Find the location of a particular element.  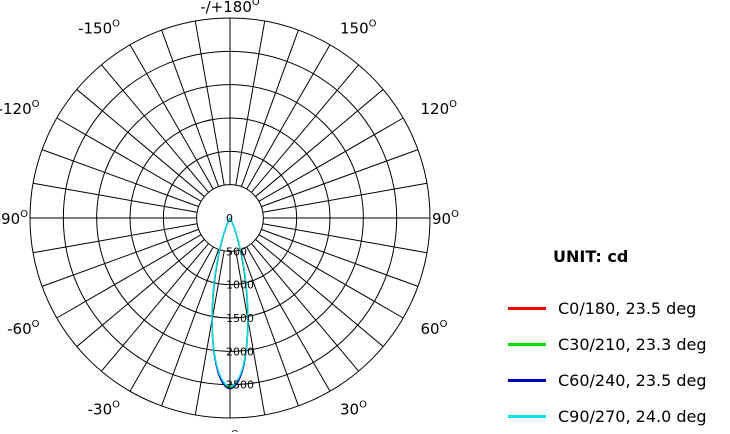

angle-label: -150O is located at coordinates (99, 28).